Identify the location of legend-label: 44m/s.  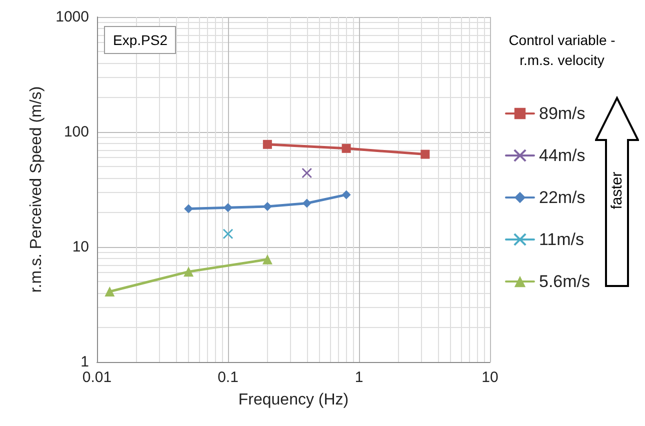
(562, 155).